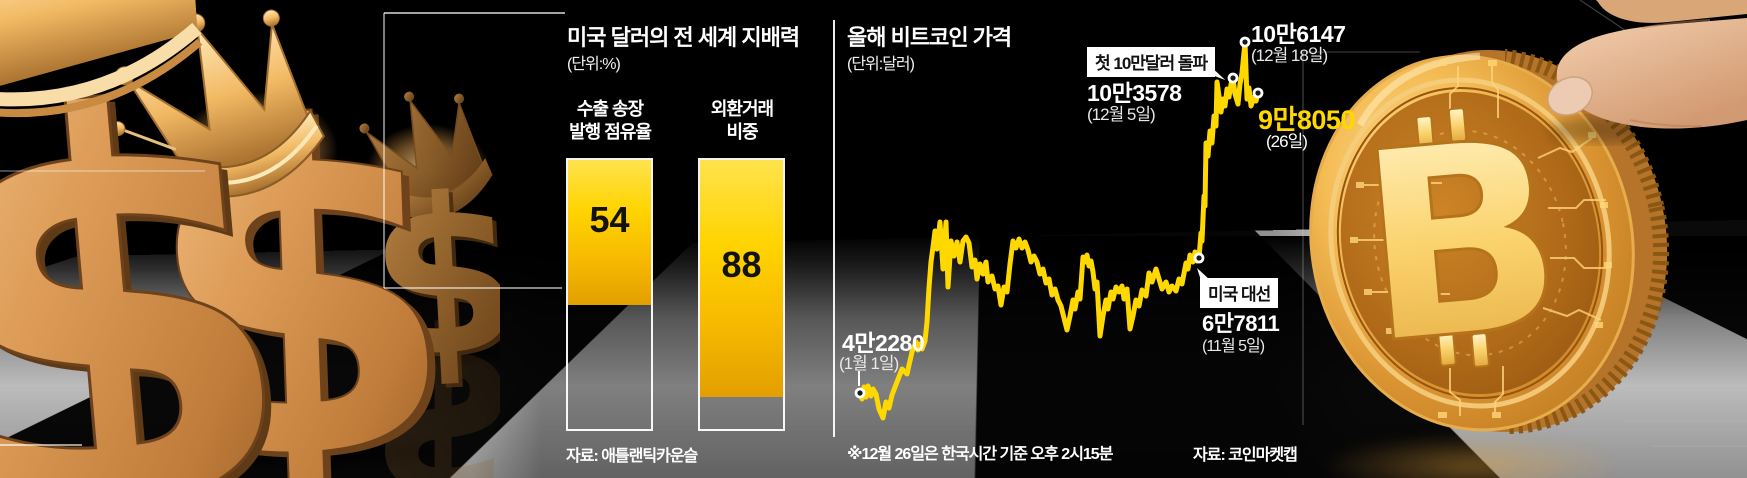  Describe the element at coordinates (1306, 120) in the screenshot. I see `annotation-current-value: 9만8050` at that location.